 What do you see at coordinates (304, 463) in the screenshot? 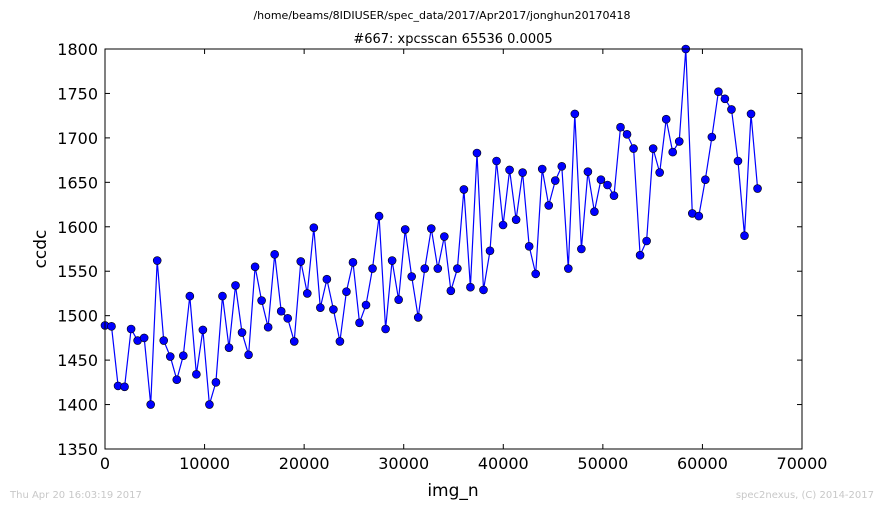
I see `x-tick-label: 20000` at bounding box center [304, 463].